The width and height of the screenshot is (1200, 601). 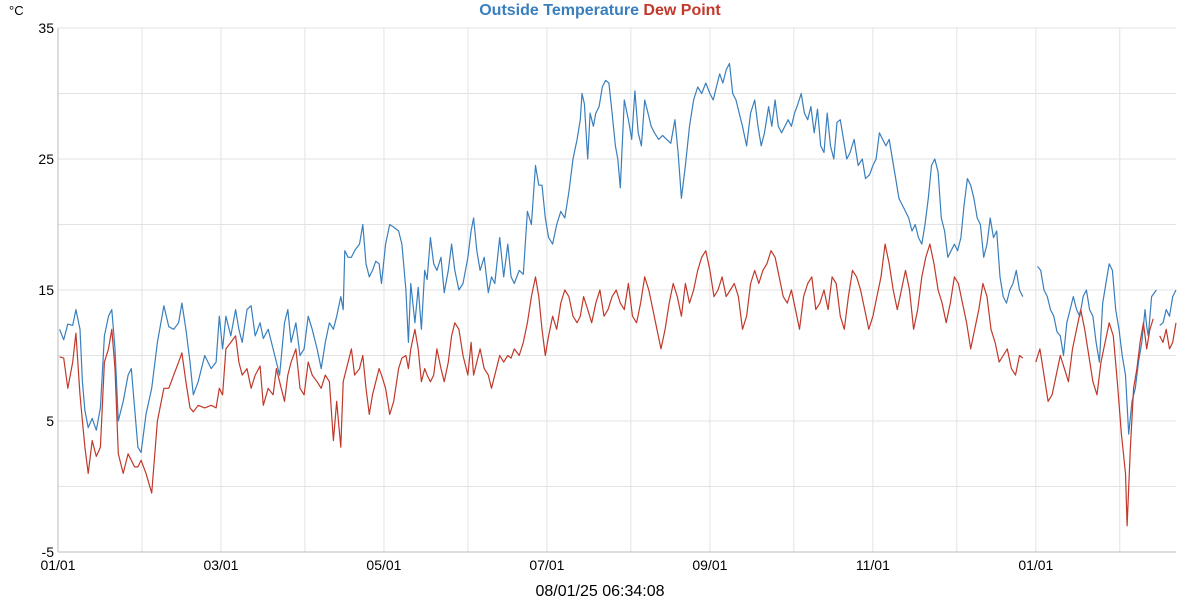 What do you see at coordinates (709, 565) in the screenshot?
I see `x-tick-label: 09/01` at bounding box center [709, 565].